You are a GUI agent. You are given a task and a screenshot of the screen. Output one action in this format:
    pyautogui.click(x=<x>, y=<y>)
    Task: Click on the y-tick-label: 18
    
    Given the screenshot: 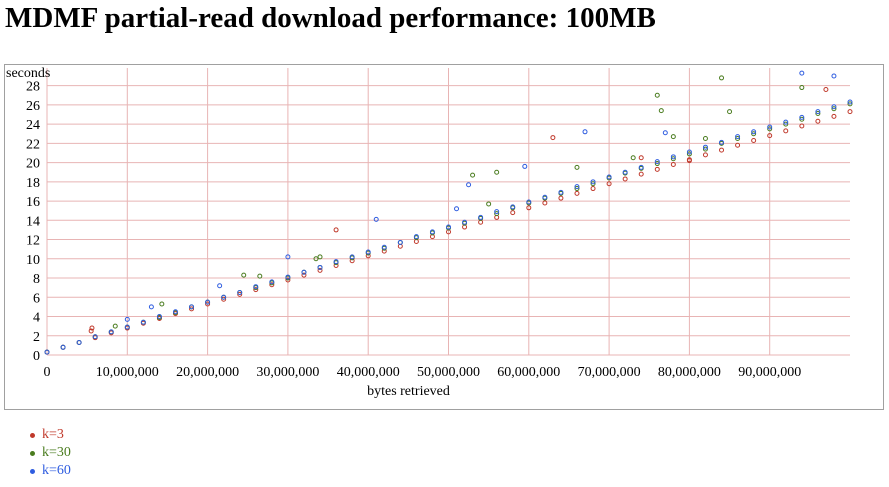 What is the action you would take?
    pyautogui.click(x=33, y=183)
    